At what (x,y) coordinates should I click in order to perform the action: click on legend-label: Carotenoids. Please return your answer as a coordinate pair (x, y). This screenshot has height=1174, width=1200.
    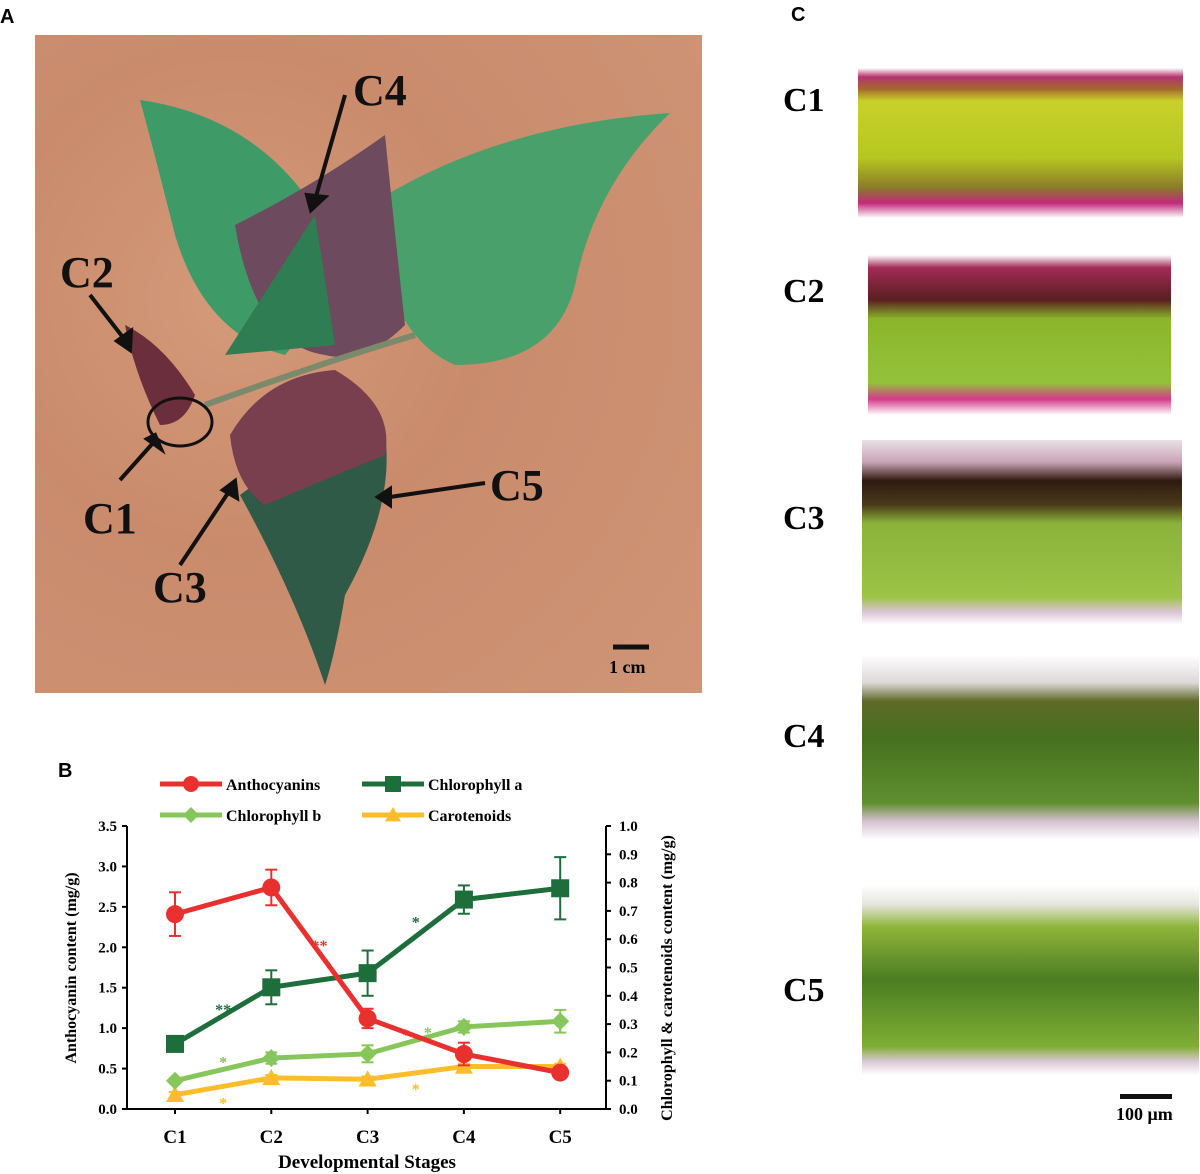
    Looking at the image, I should click on (469, 816).